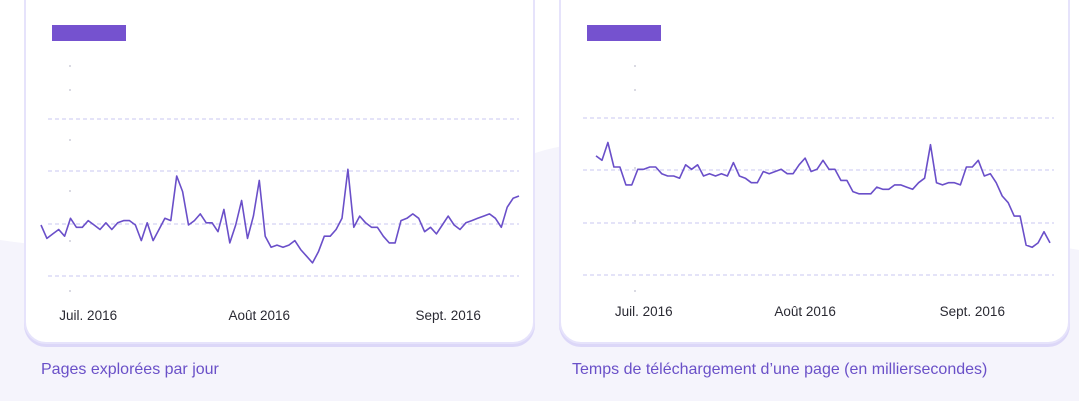 The width and height of the screenshot is (1079, 401). Describe the element at coordinates (130, 369) in the screenshot. I see `caption-pages-crawled: Pages explorées par jour` at that location.